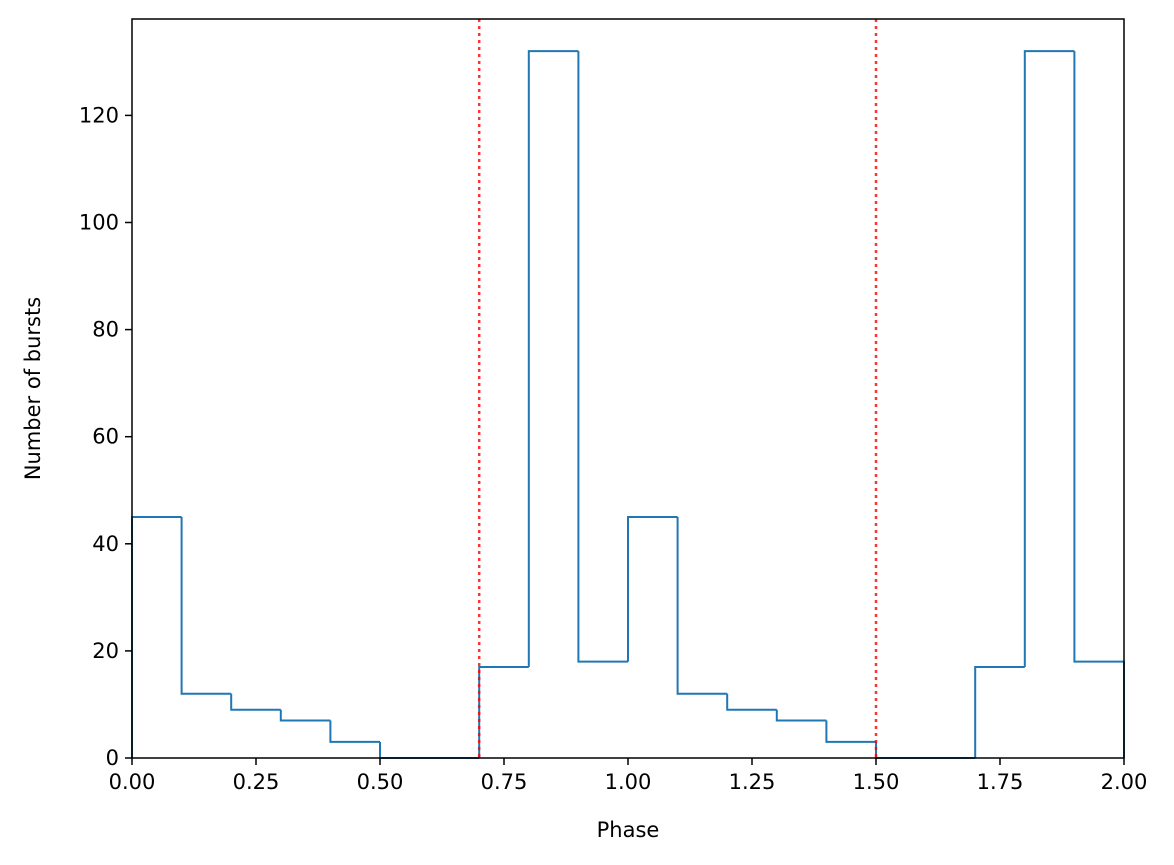  Describe the element at coordinates (132, 782) in the screenshot. I see `x-tick-label: 0.00` at that location.